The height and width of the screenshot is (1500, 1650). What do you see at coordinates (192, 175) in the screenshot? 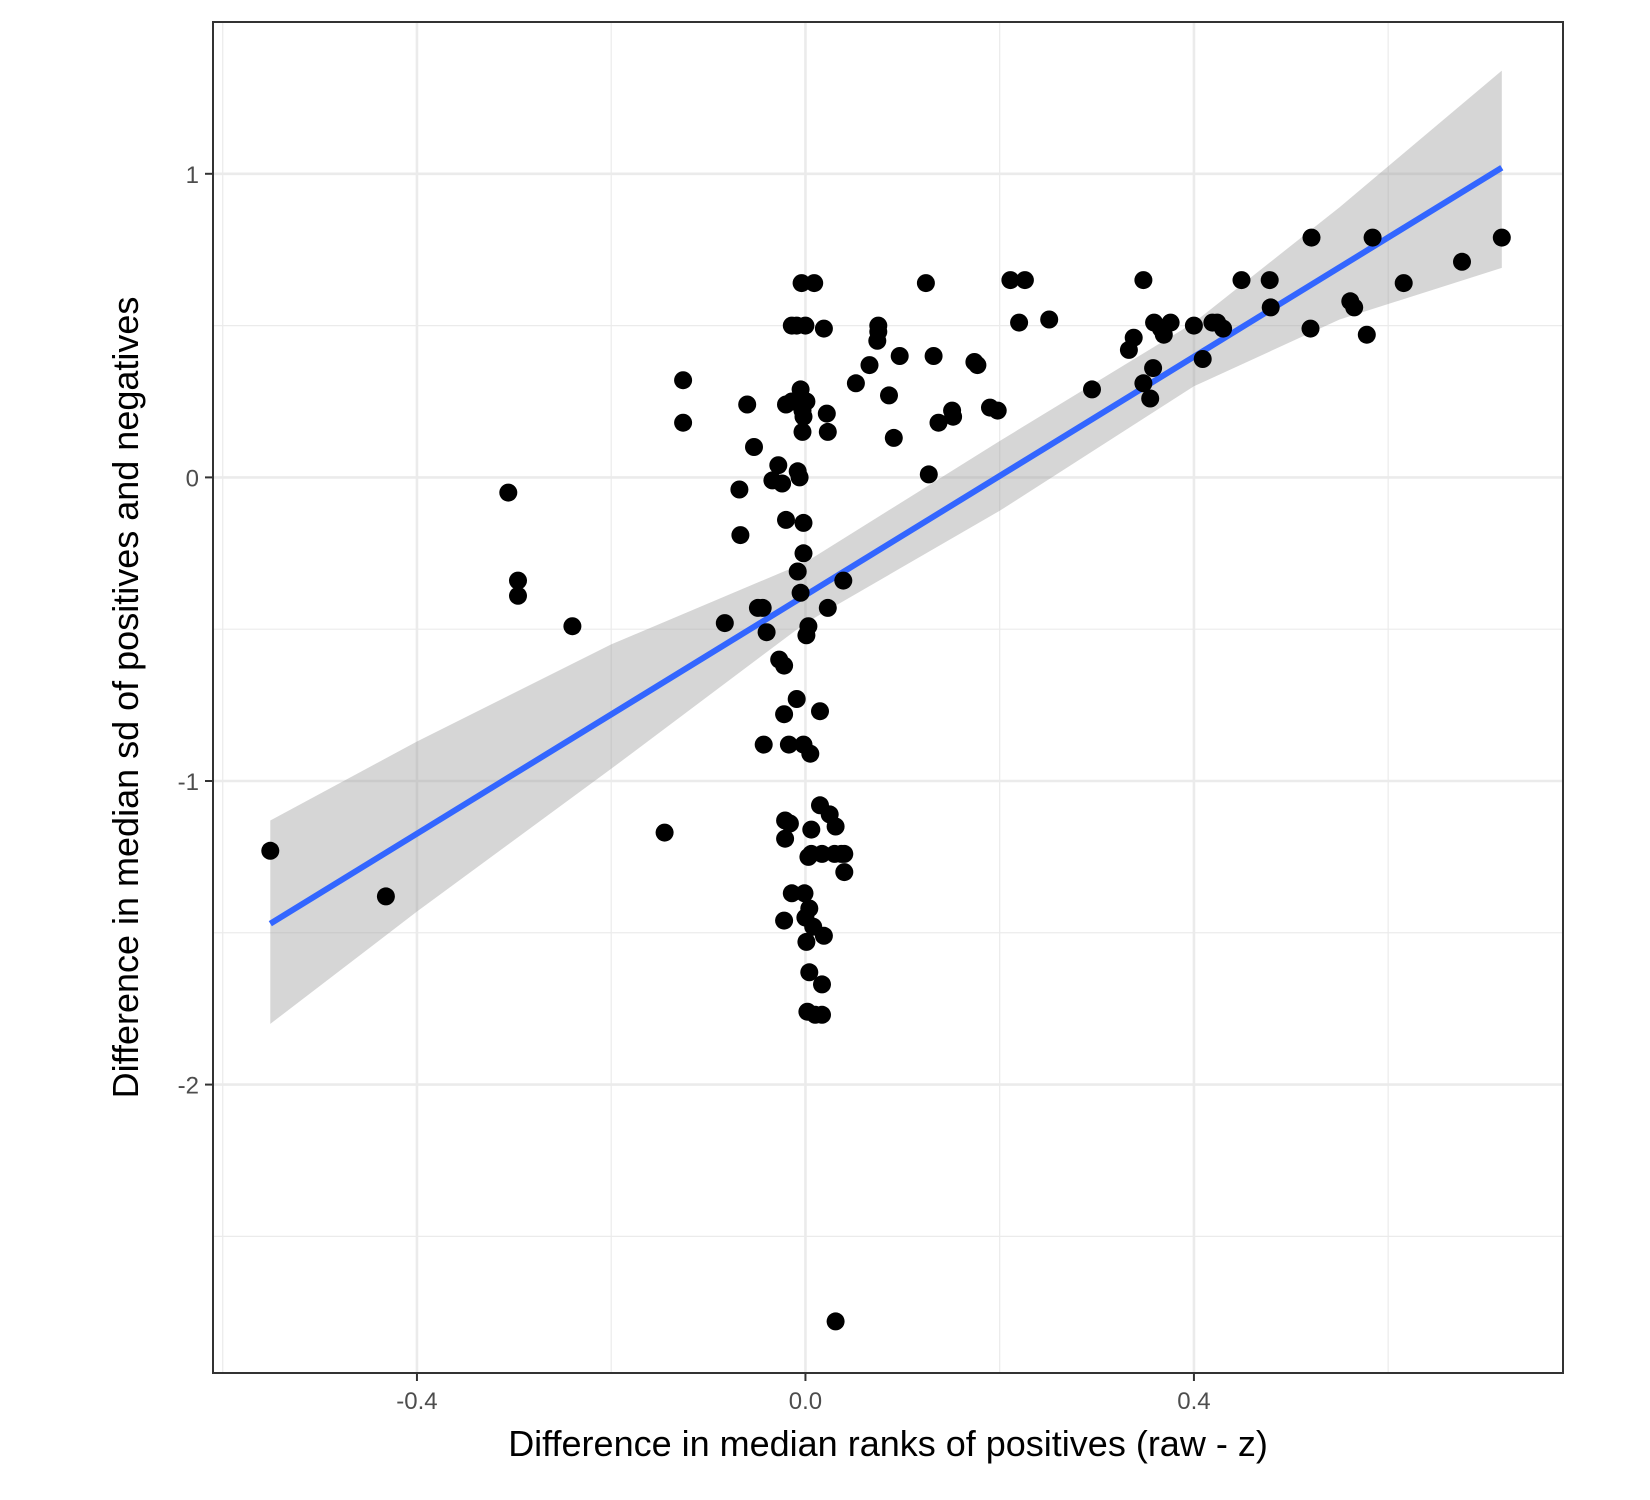
I see `y-tick-label: 1` at bounding box center [192, 175].